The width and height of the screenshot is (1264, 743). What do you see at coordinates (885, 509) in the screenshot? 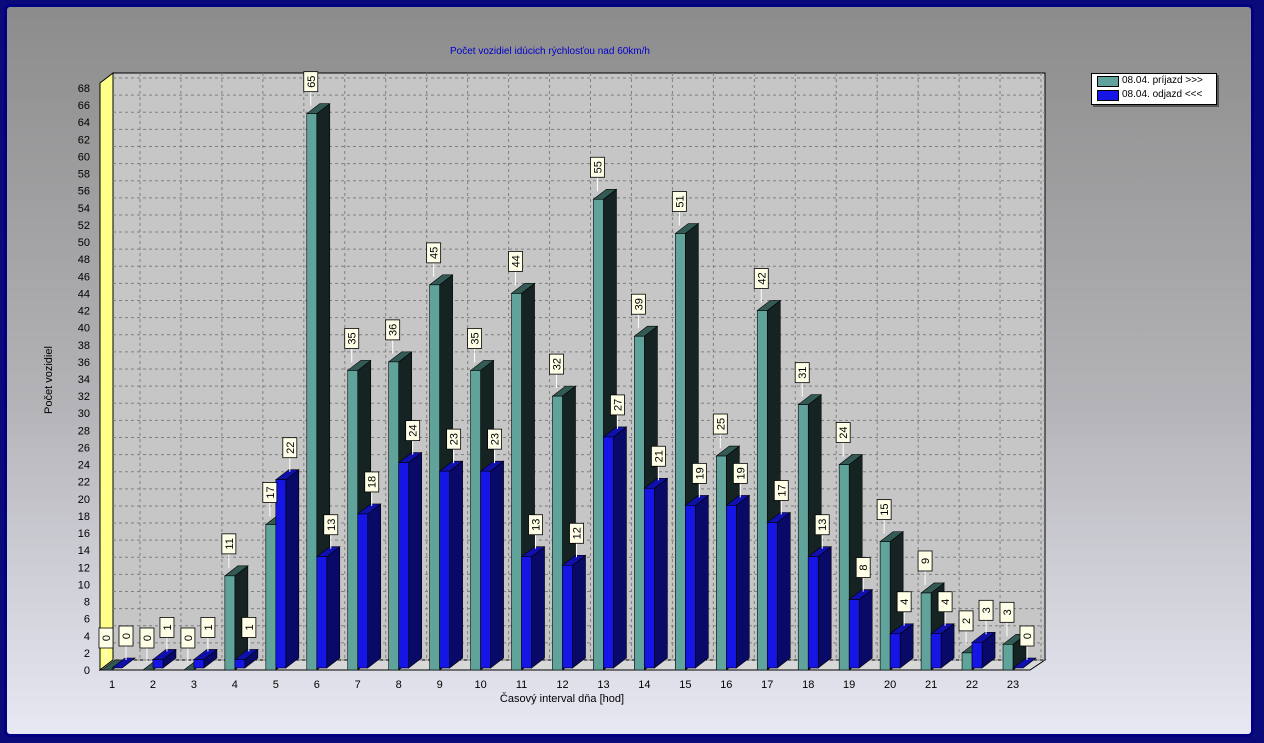
I see `svg-text: 15` at bounding box center [885, 509].